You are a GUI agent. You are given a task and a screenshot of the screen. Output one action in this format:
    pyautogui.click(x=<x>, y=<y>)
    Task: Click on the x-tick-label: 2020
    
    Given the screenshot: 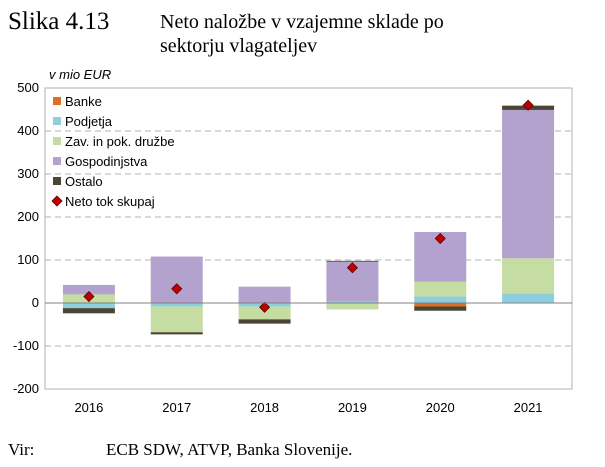 What is the action you would take?
    pyautogui.click(x=440, y=407)
    